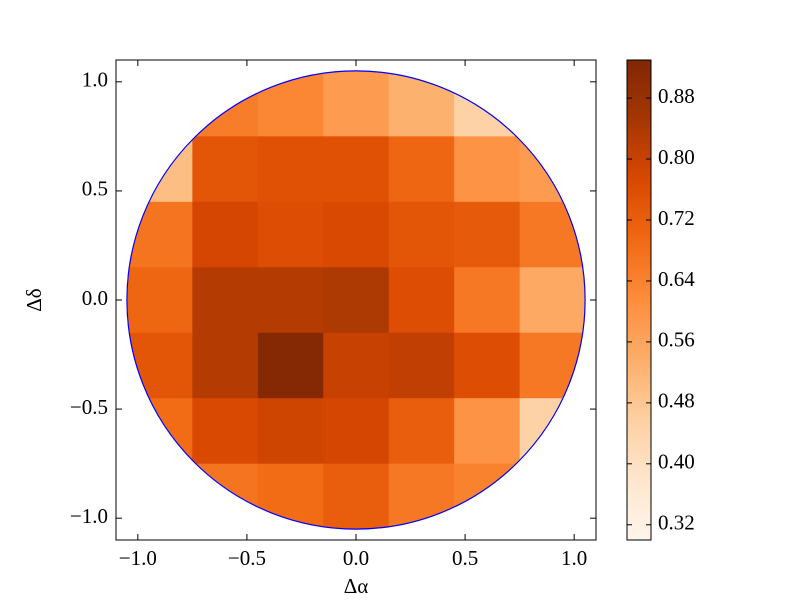 The height and width of the screenshot is (600, 800). Describe the element at coordinates (465, 558) in the screenshot. I see `x-tick-label: 0.5` at that location.